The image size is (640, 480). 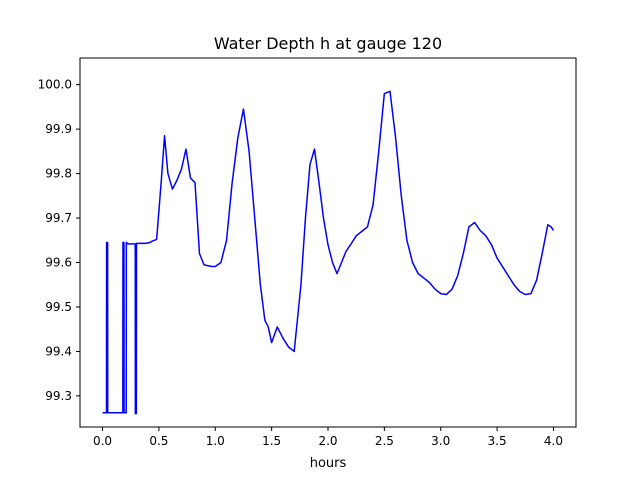 I want to click on x-tick-label: 0.0, so click(x=102, y=441).